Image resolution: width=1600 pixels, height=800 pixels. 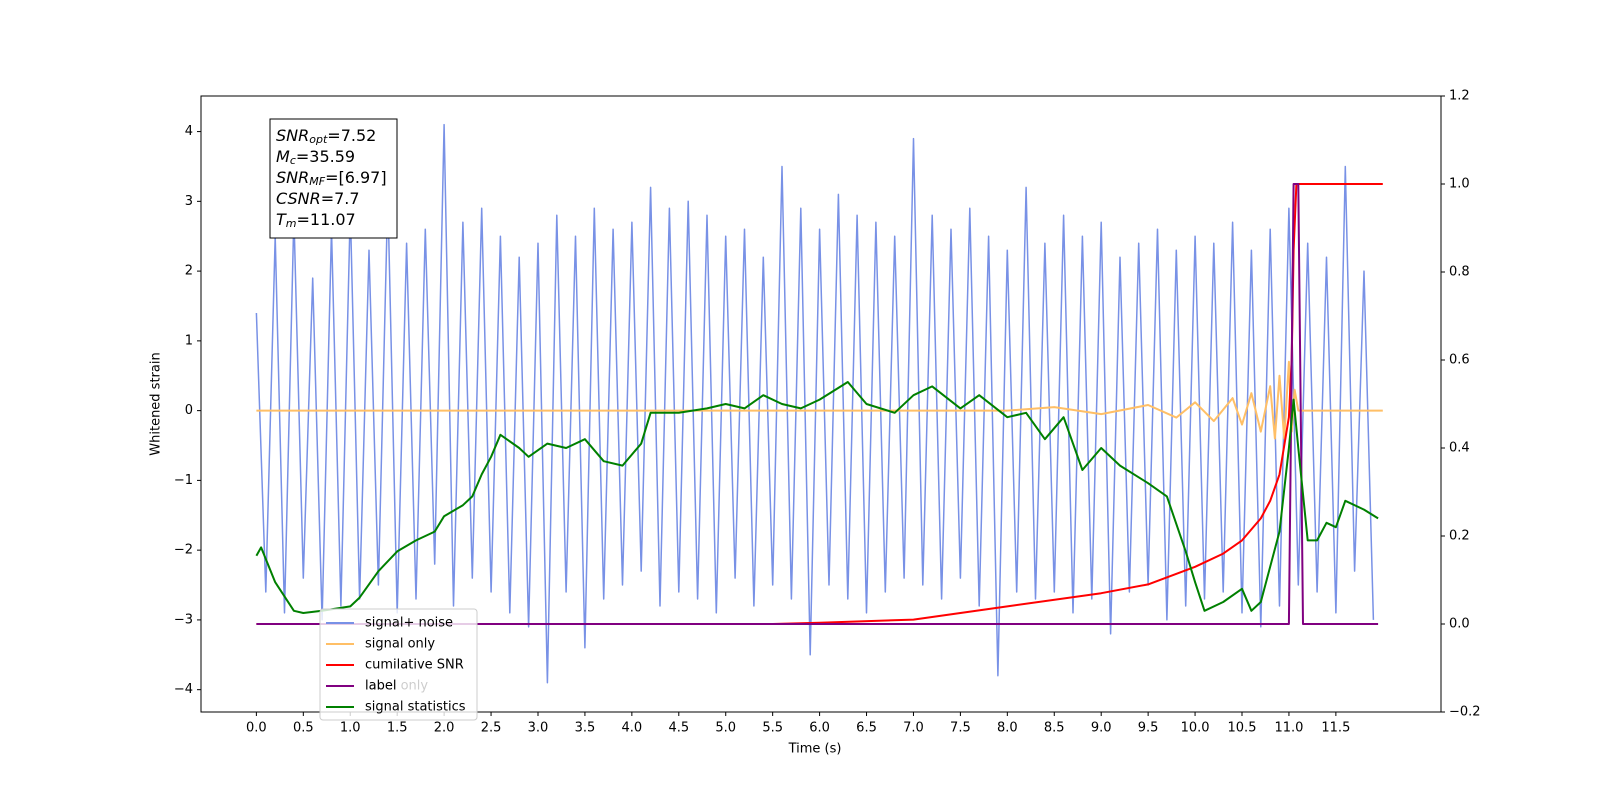 What do you see at coordinates (183, 689) in the screenshot?
I see `y-tick-label: −4` at bounding box center [183, 689].